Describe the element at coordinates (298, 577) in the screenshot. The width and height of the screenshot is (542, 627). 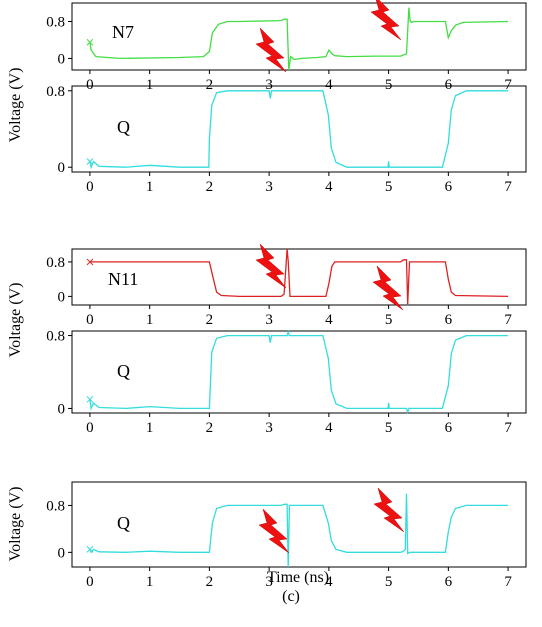
I see `x-axis-label: Time (ns)` at that location.